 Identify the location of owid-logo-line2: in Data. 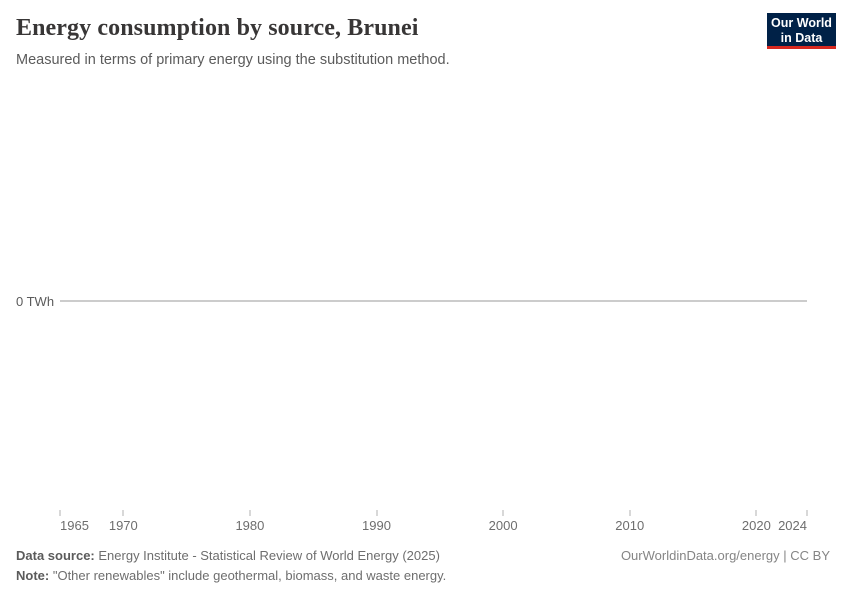
(801, 37).